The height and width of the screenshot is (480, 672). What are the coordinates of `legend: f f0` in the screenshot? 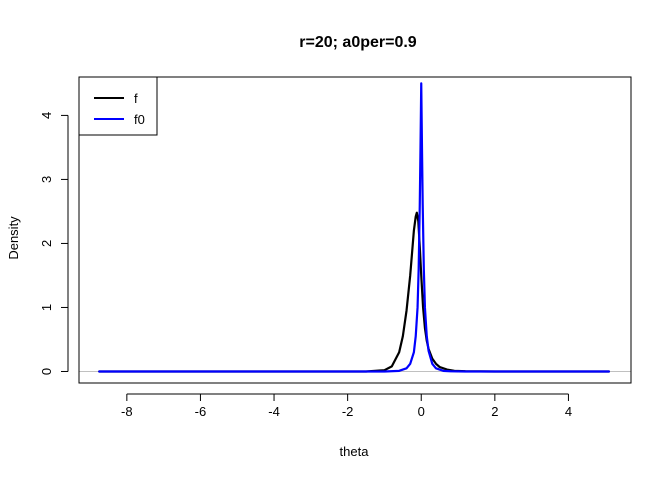 It's located at (118, 106).